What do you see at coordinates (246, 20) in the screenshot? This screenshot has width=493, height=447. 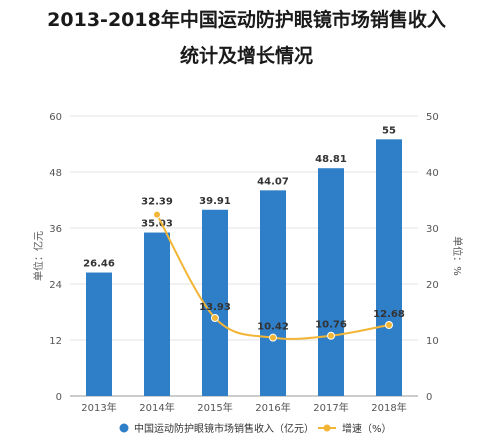 I see `chart-title-line-1: 2013-2018年中国运动防护眼镜市场销售收入` at bounding box center [246, 20].